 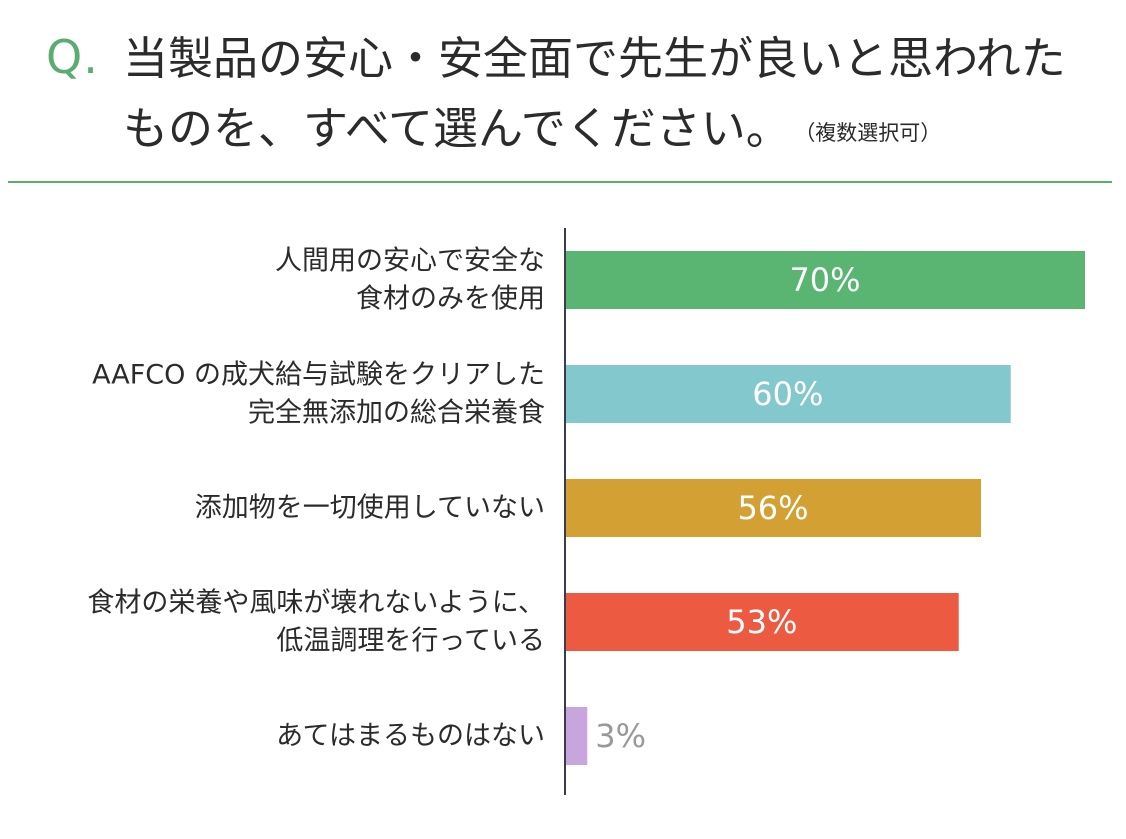 I want to click on value-label: 60%, so click(x=787, y=394).